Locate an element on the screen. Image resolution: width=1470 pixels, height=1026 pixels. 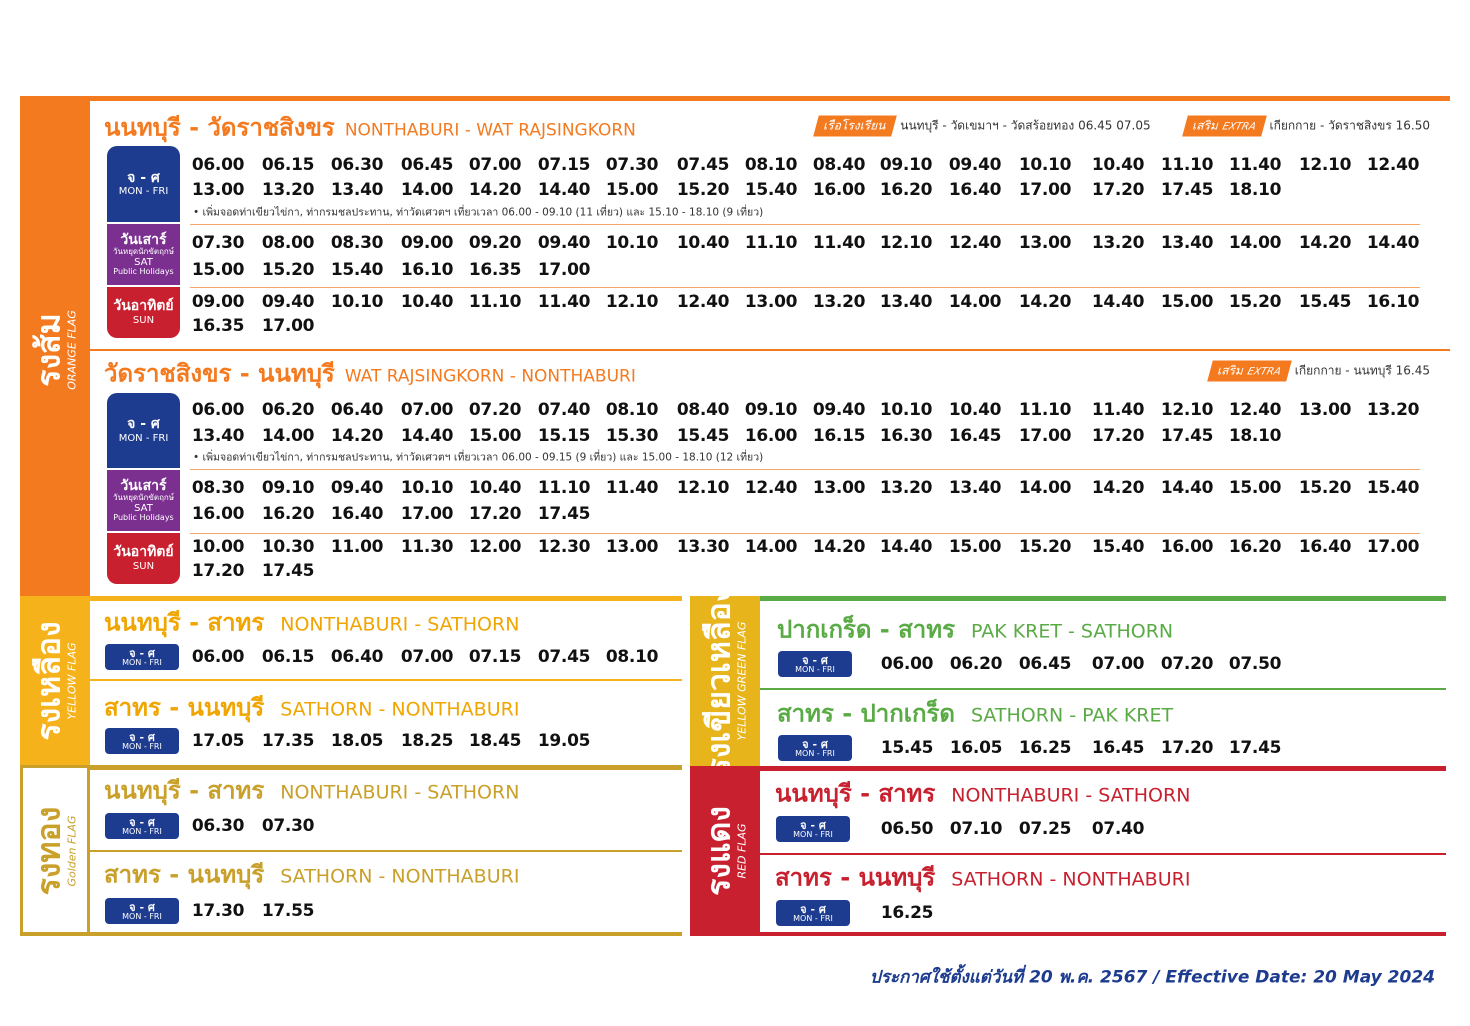
flag-english: YELLOW GREEN FLAG is located at coordinates (742, 681).